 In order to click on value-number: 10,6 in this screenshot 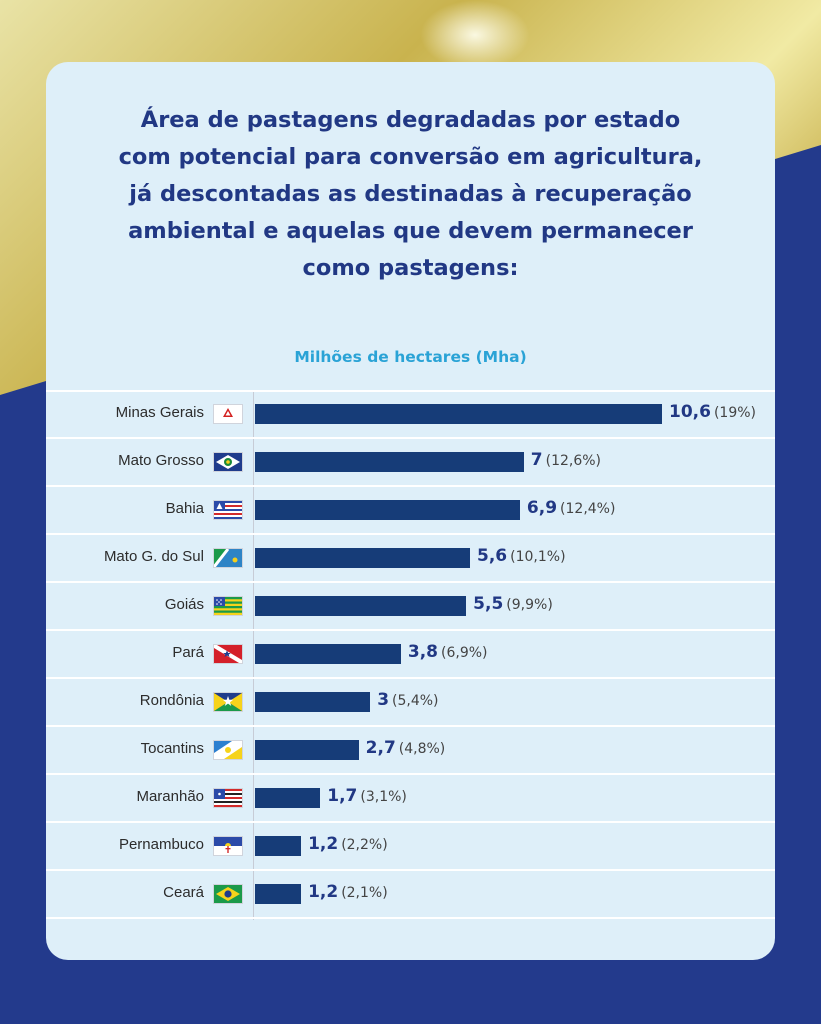, I will do `click(690, 412)`.